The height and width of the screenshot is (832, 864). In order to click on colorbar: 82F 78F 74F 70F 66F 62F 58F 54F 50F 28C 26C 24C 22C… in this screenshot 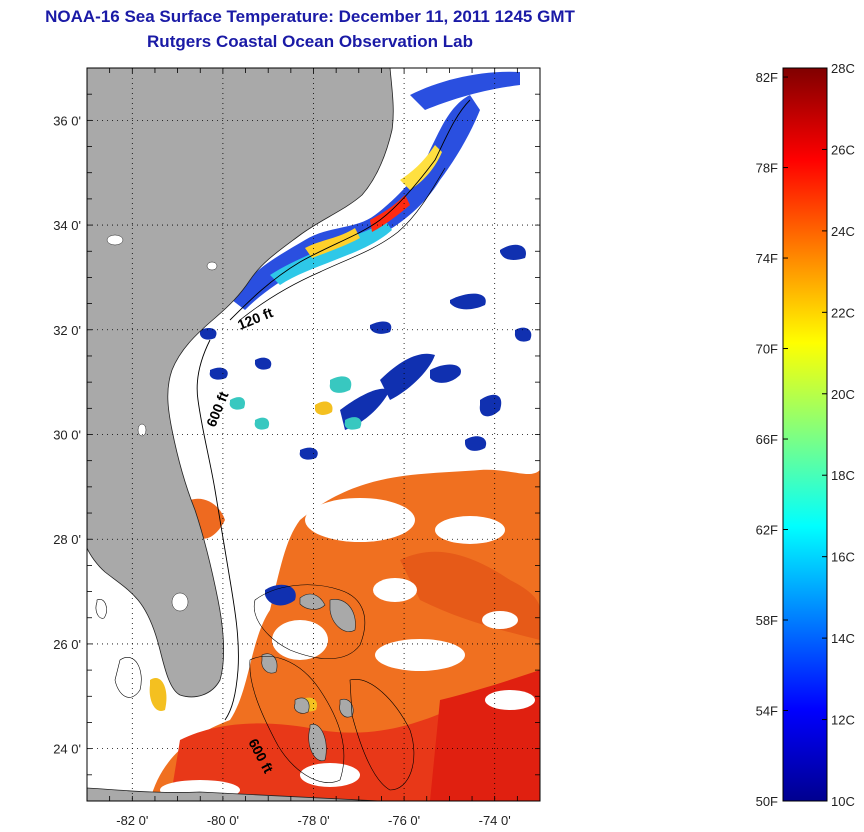, I will do `click(805, 435)`.